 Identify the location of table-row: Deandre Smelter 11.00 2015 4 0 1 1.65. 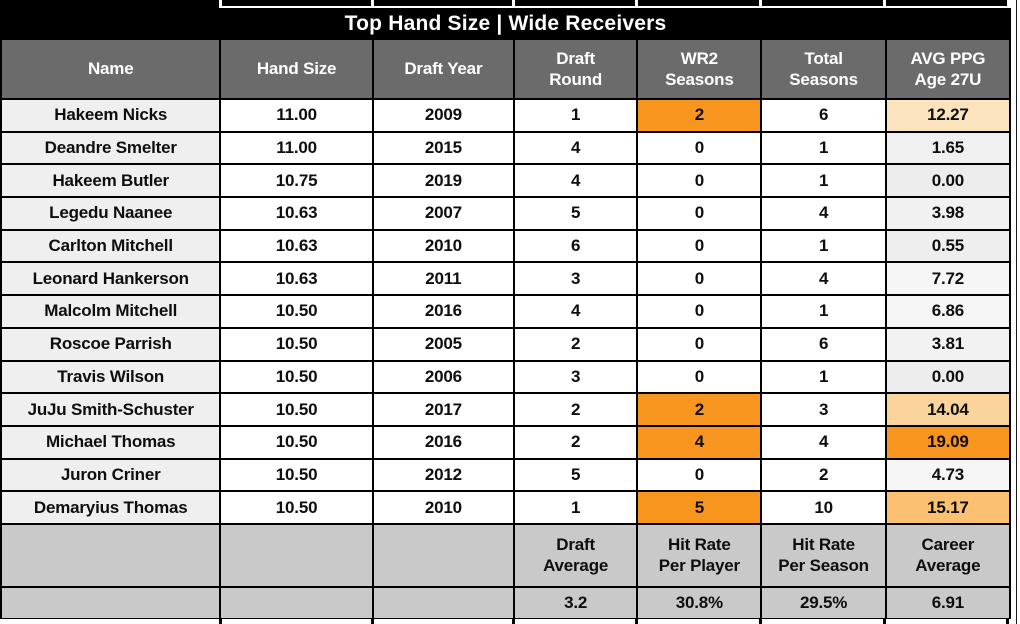
(506, 148).